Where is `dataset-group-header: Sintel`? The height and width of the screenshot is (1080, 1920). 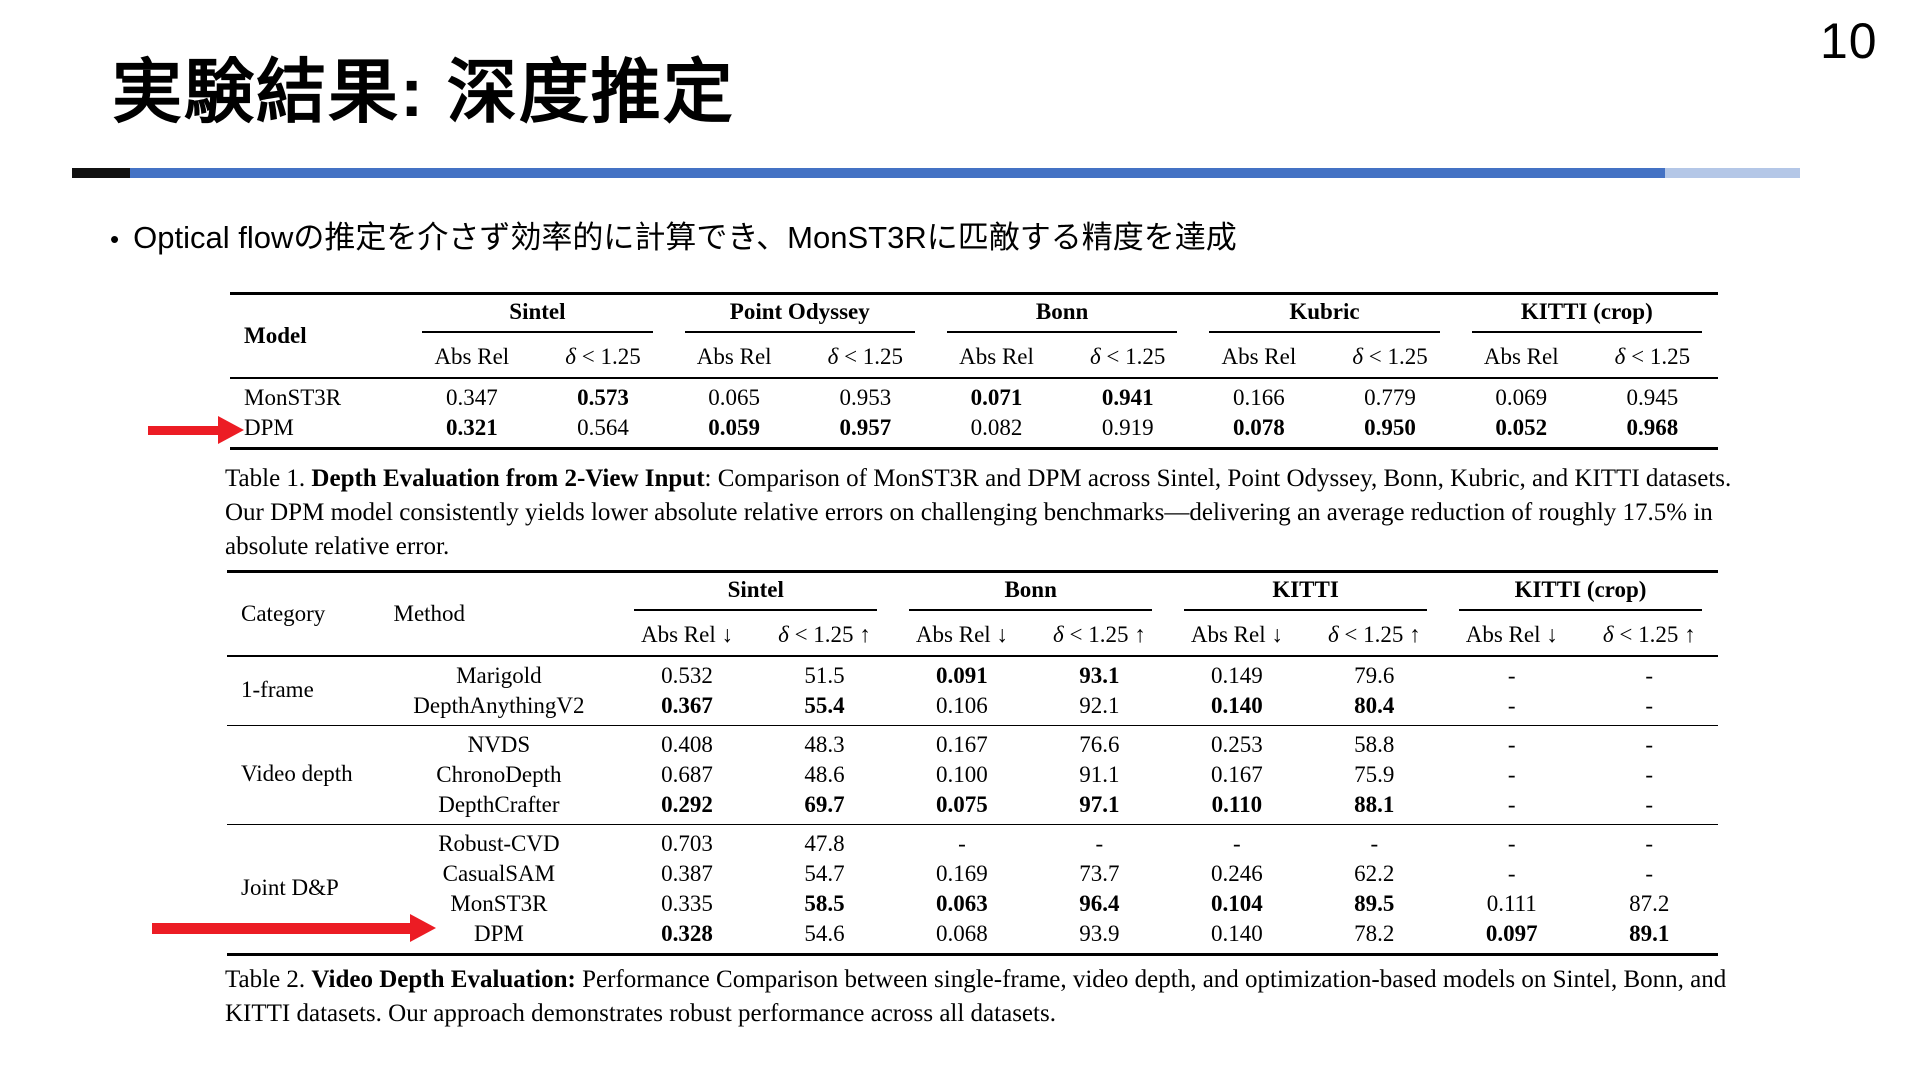 dataset-group-header: Sintel is located at coordinates (537, 316).